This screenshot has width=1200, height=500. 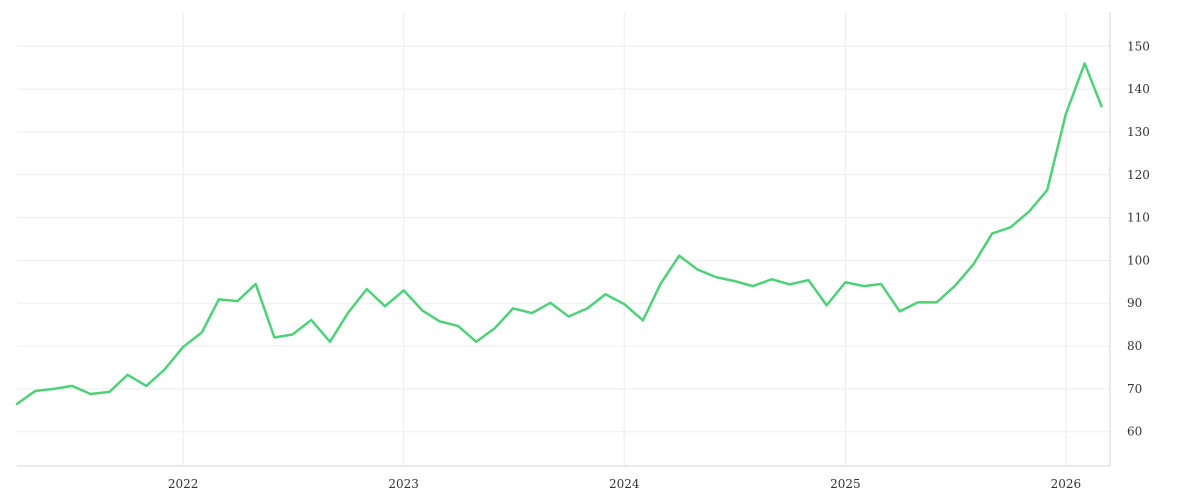 What do you see at coordinates (1138, 132) in the screenshot?
I see `y-tick-label: 130` at bounding box center [1138, 132].